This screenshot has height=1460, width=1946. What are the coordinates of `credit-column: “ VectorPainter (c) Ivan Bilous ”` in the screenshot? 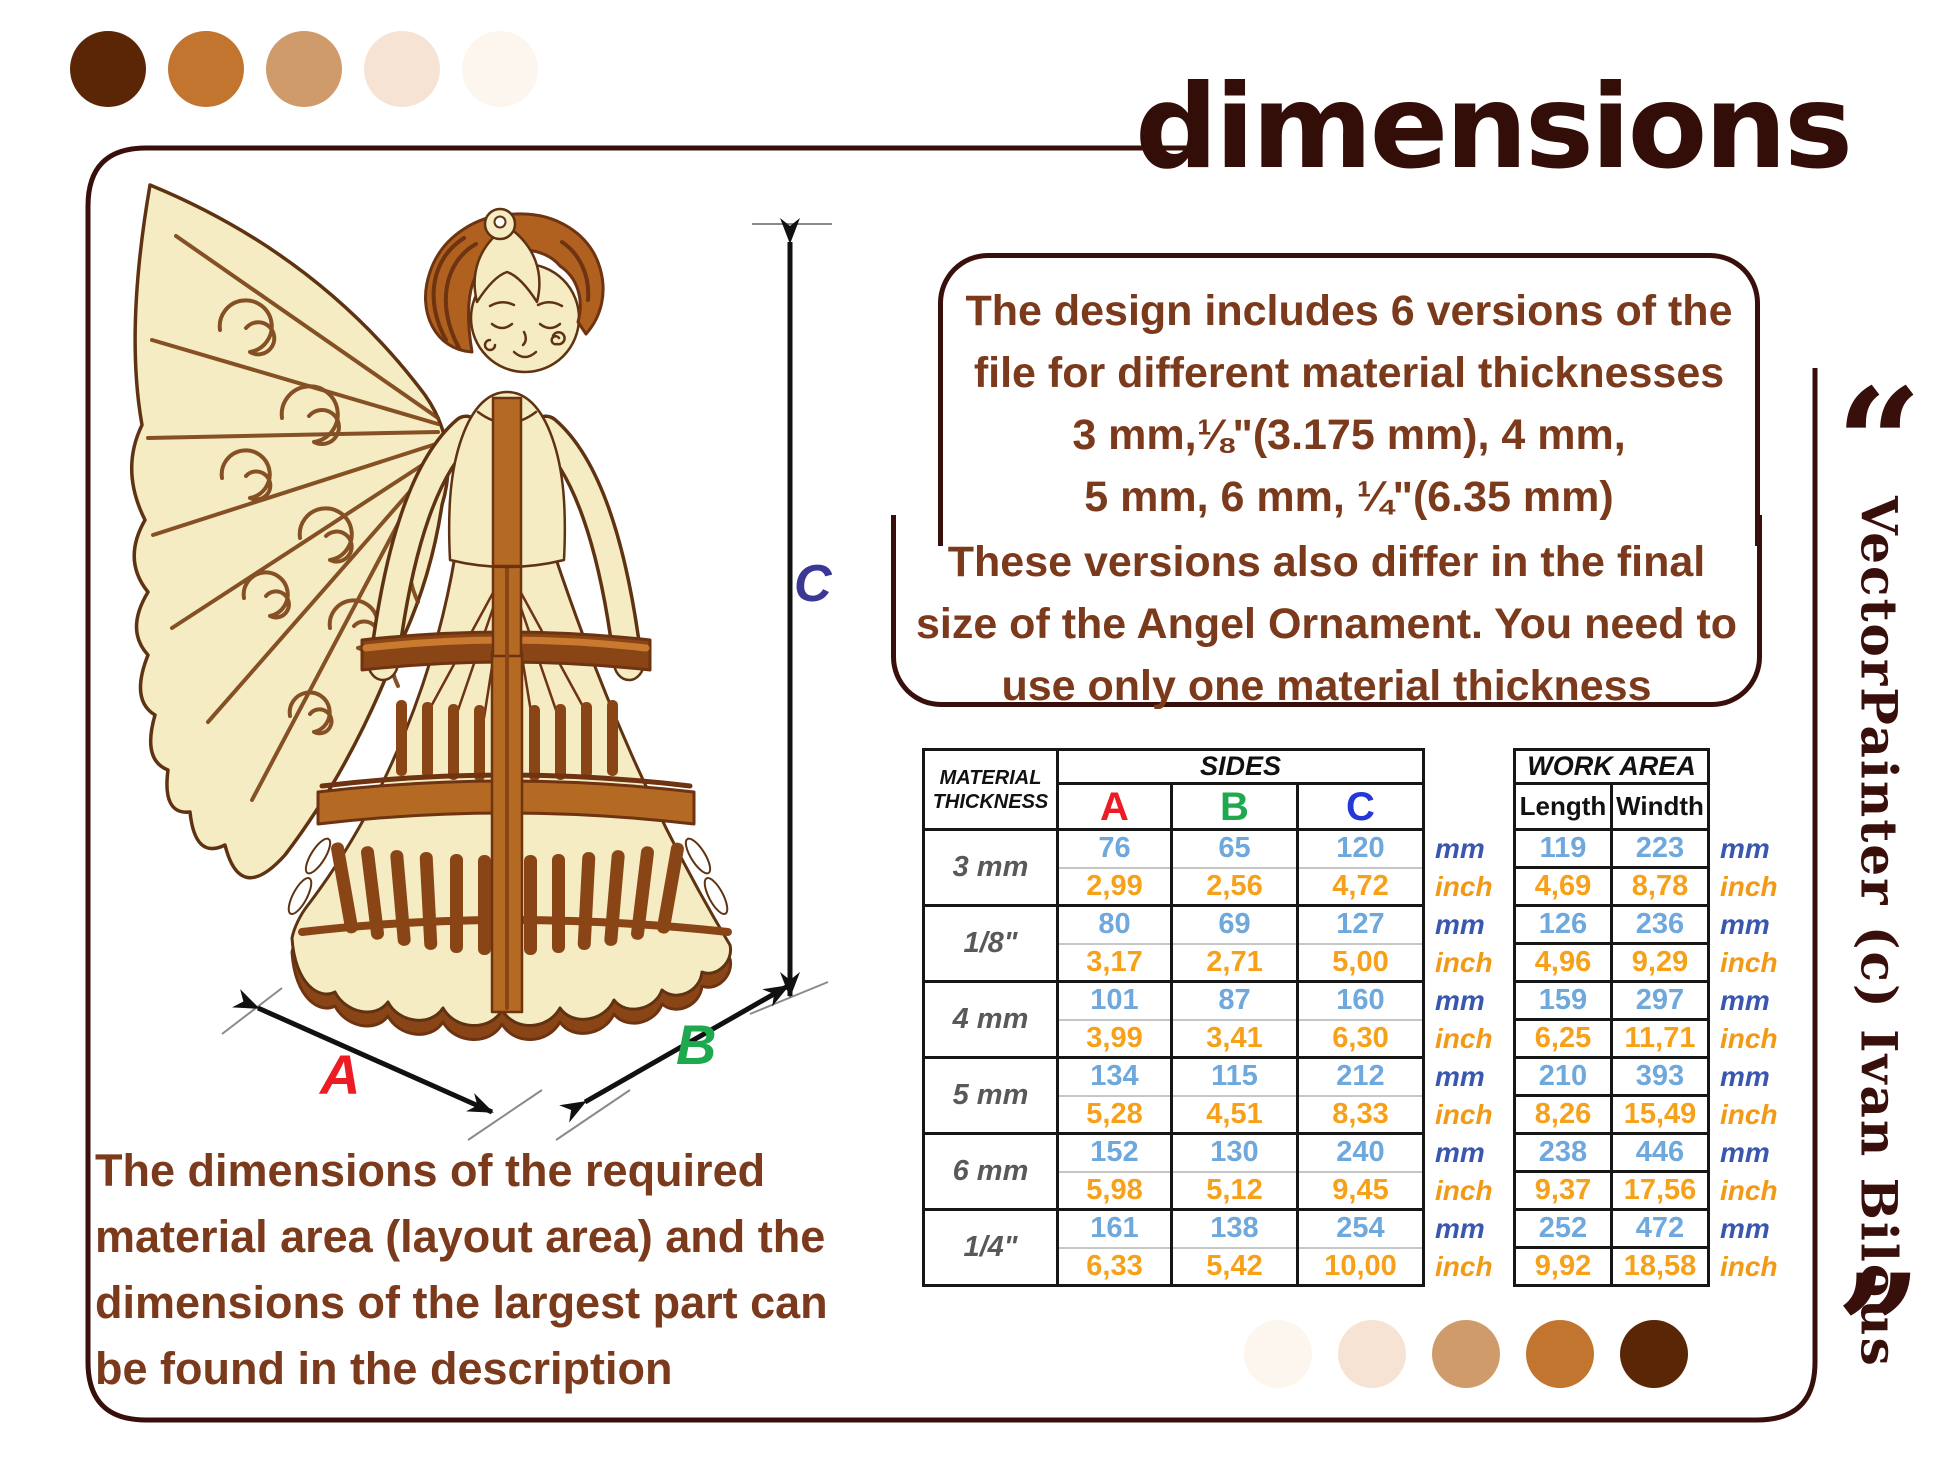 It's located at (1879, 901).